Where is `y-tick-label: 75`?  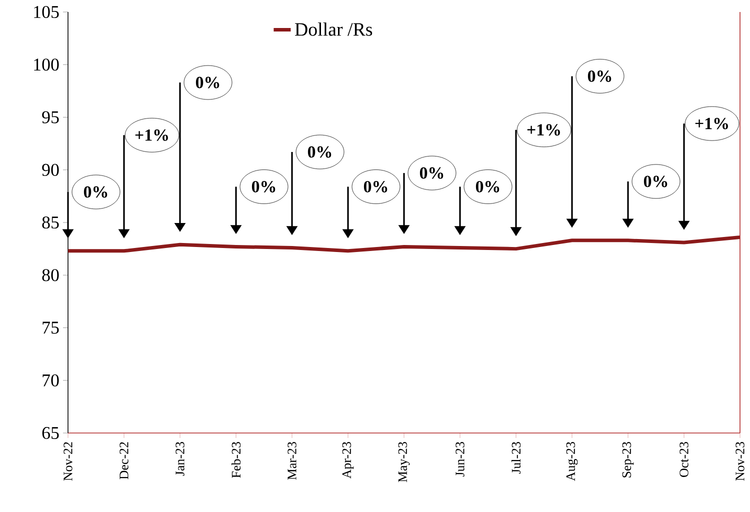 y-tick-label: 75 is located at coordinates (50, 328).